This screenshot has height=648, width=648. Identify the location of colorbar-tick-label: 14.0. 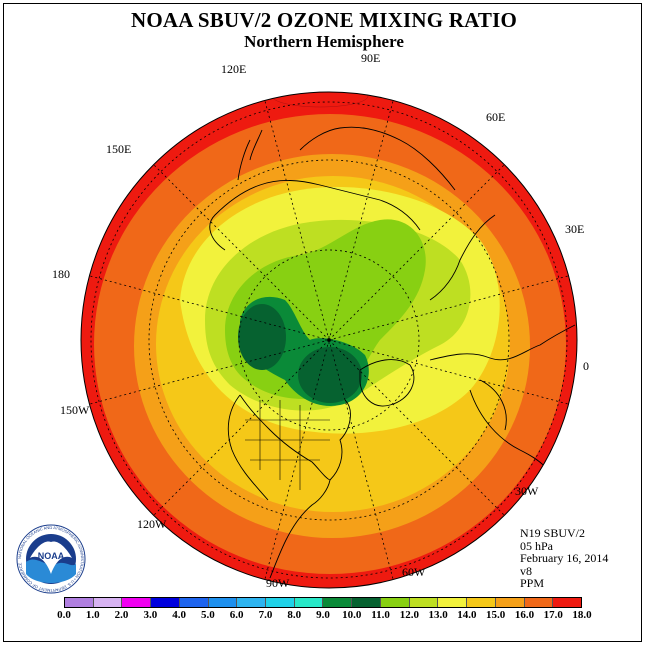
(467, 615).